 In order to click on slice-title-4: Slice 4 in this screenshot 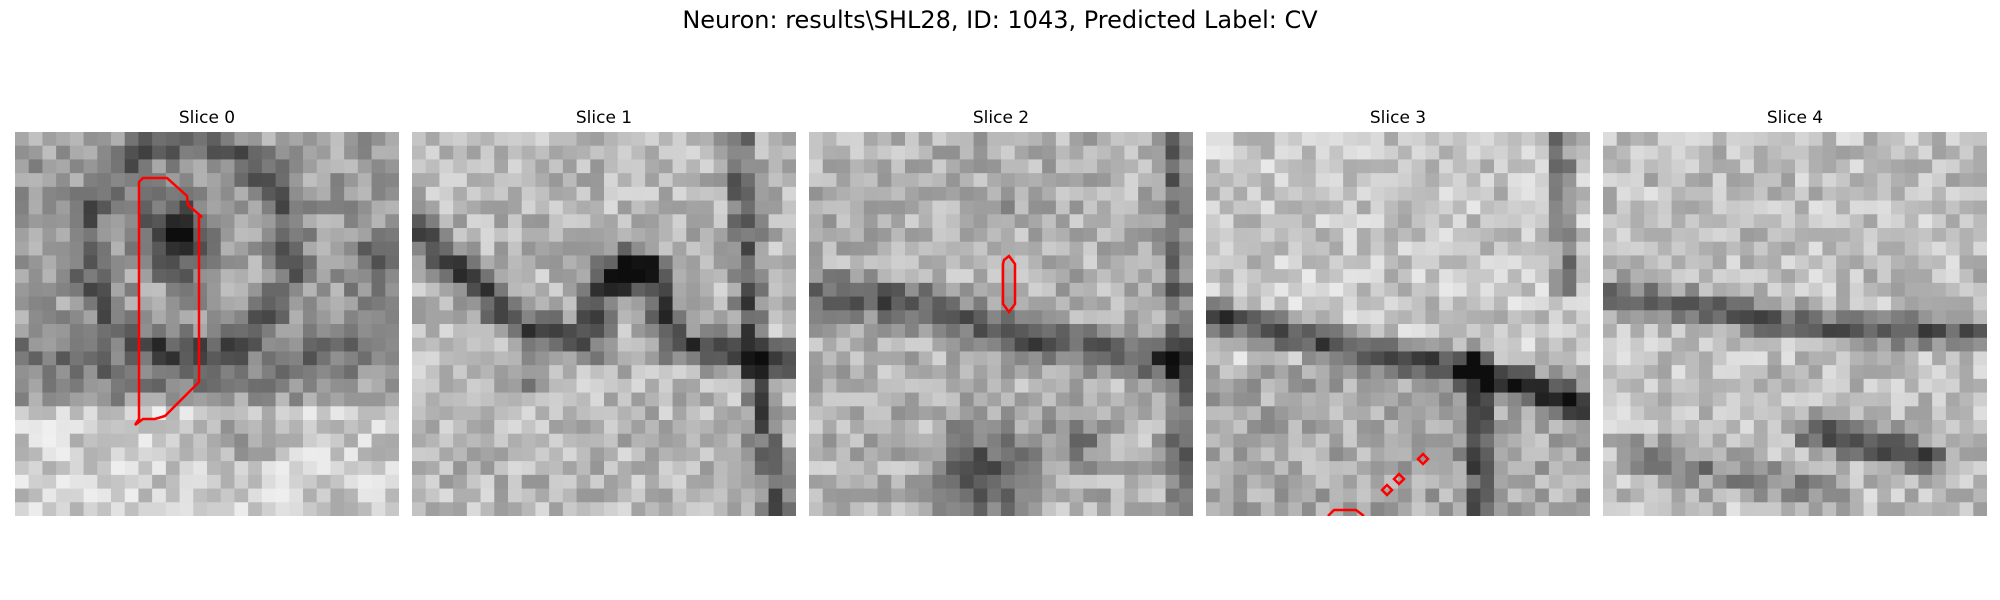, I will do `click(1795, 118)`.